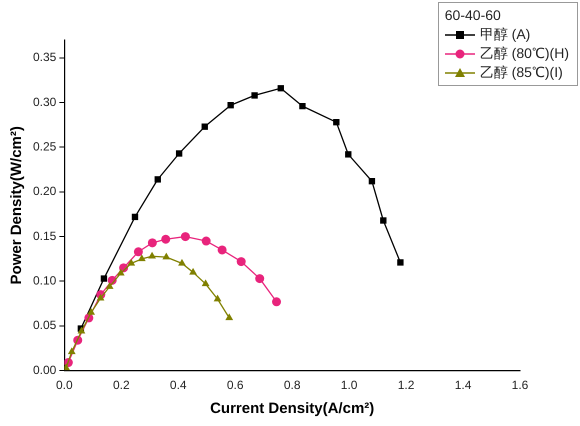 Image resolution: width=580 pixels, height=426 pixels. What do you see at coordinates (121, 385) in the screenshot?
I see `x-tick-label: 0.2` at bounding box center [121, 385].